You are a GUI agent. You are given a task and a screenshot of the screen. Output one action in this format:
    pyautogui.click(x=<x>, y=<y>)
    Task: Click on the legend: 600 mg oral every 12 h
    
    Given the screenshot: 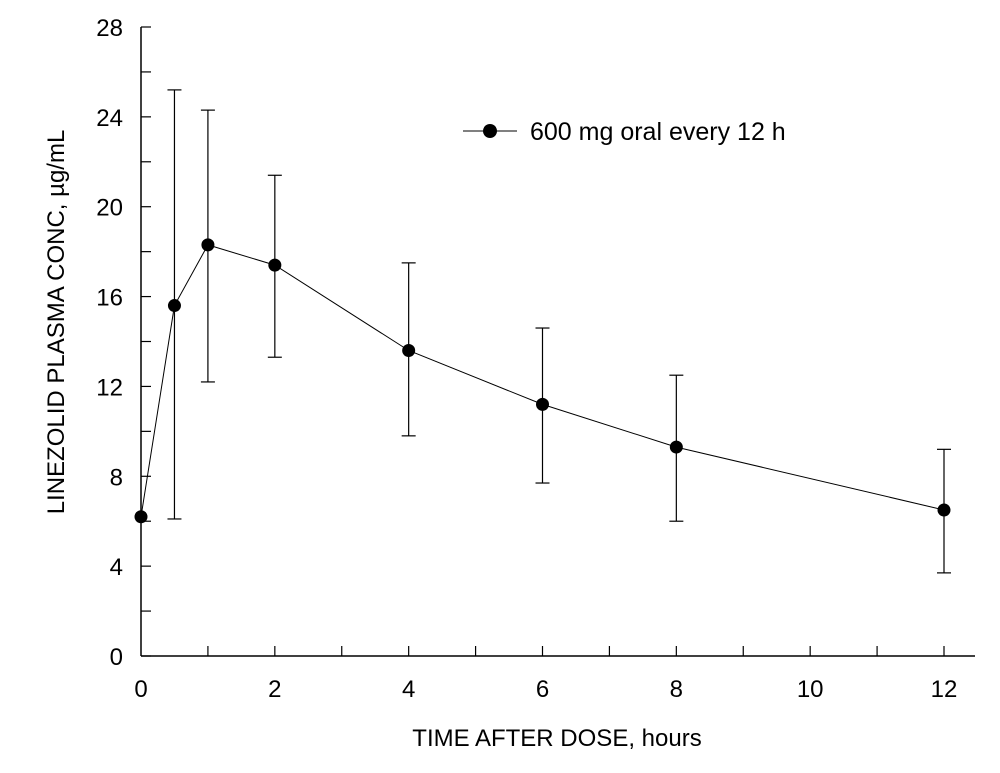 What is the action you would take?
    pyautogui.click(x=624, y=132)
    